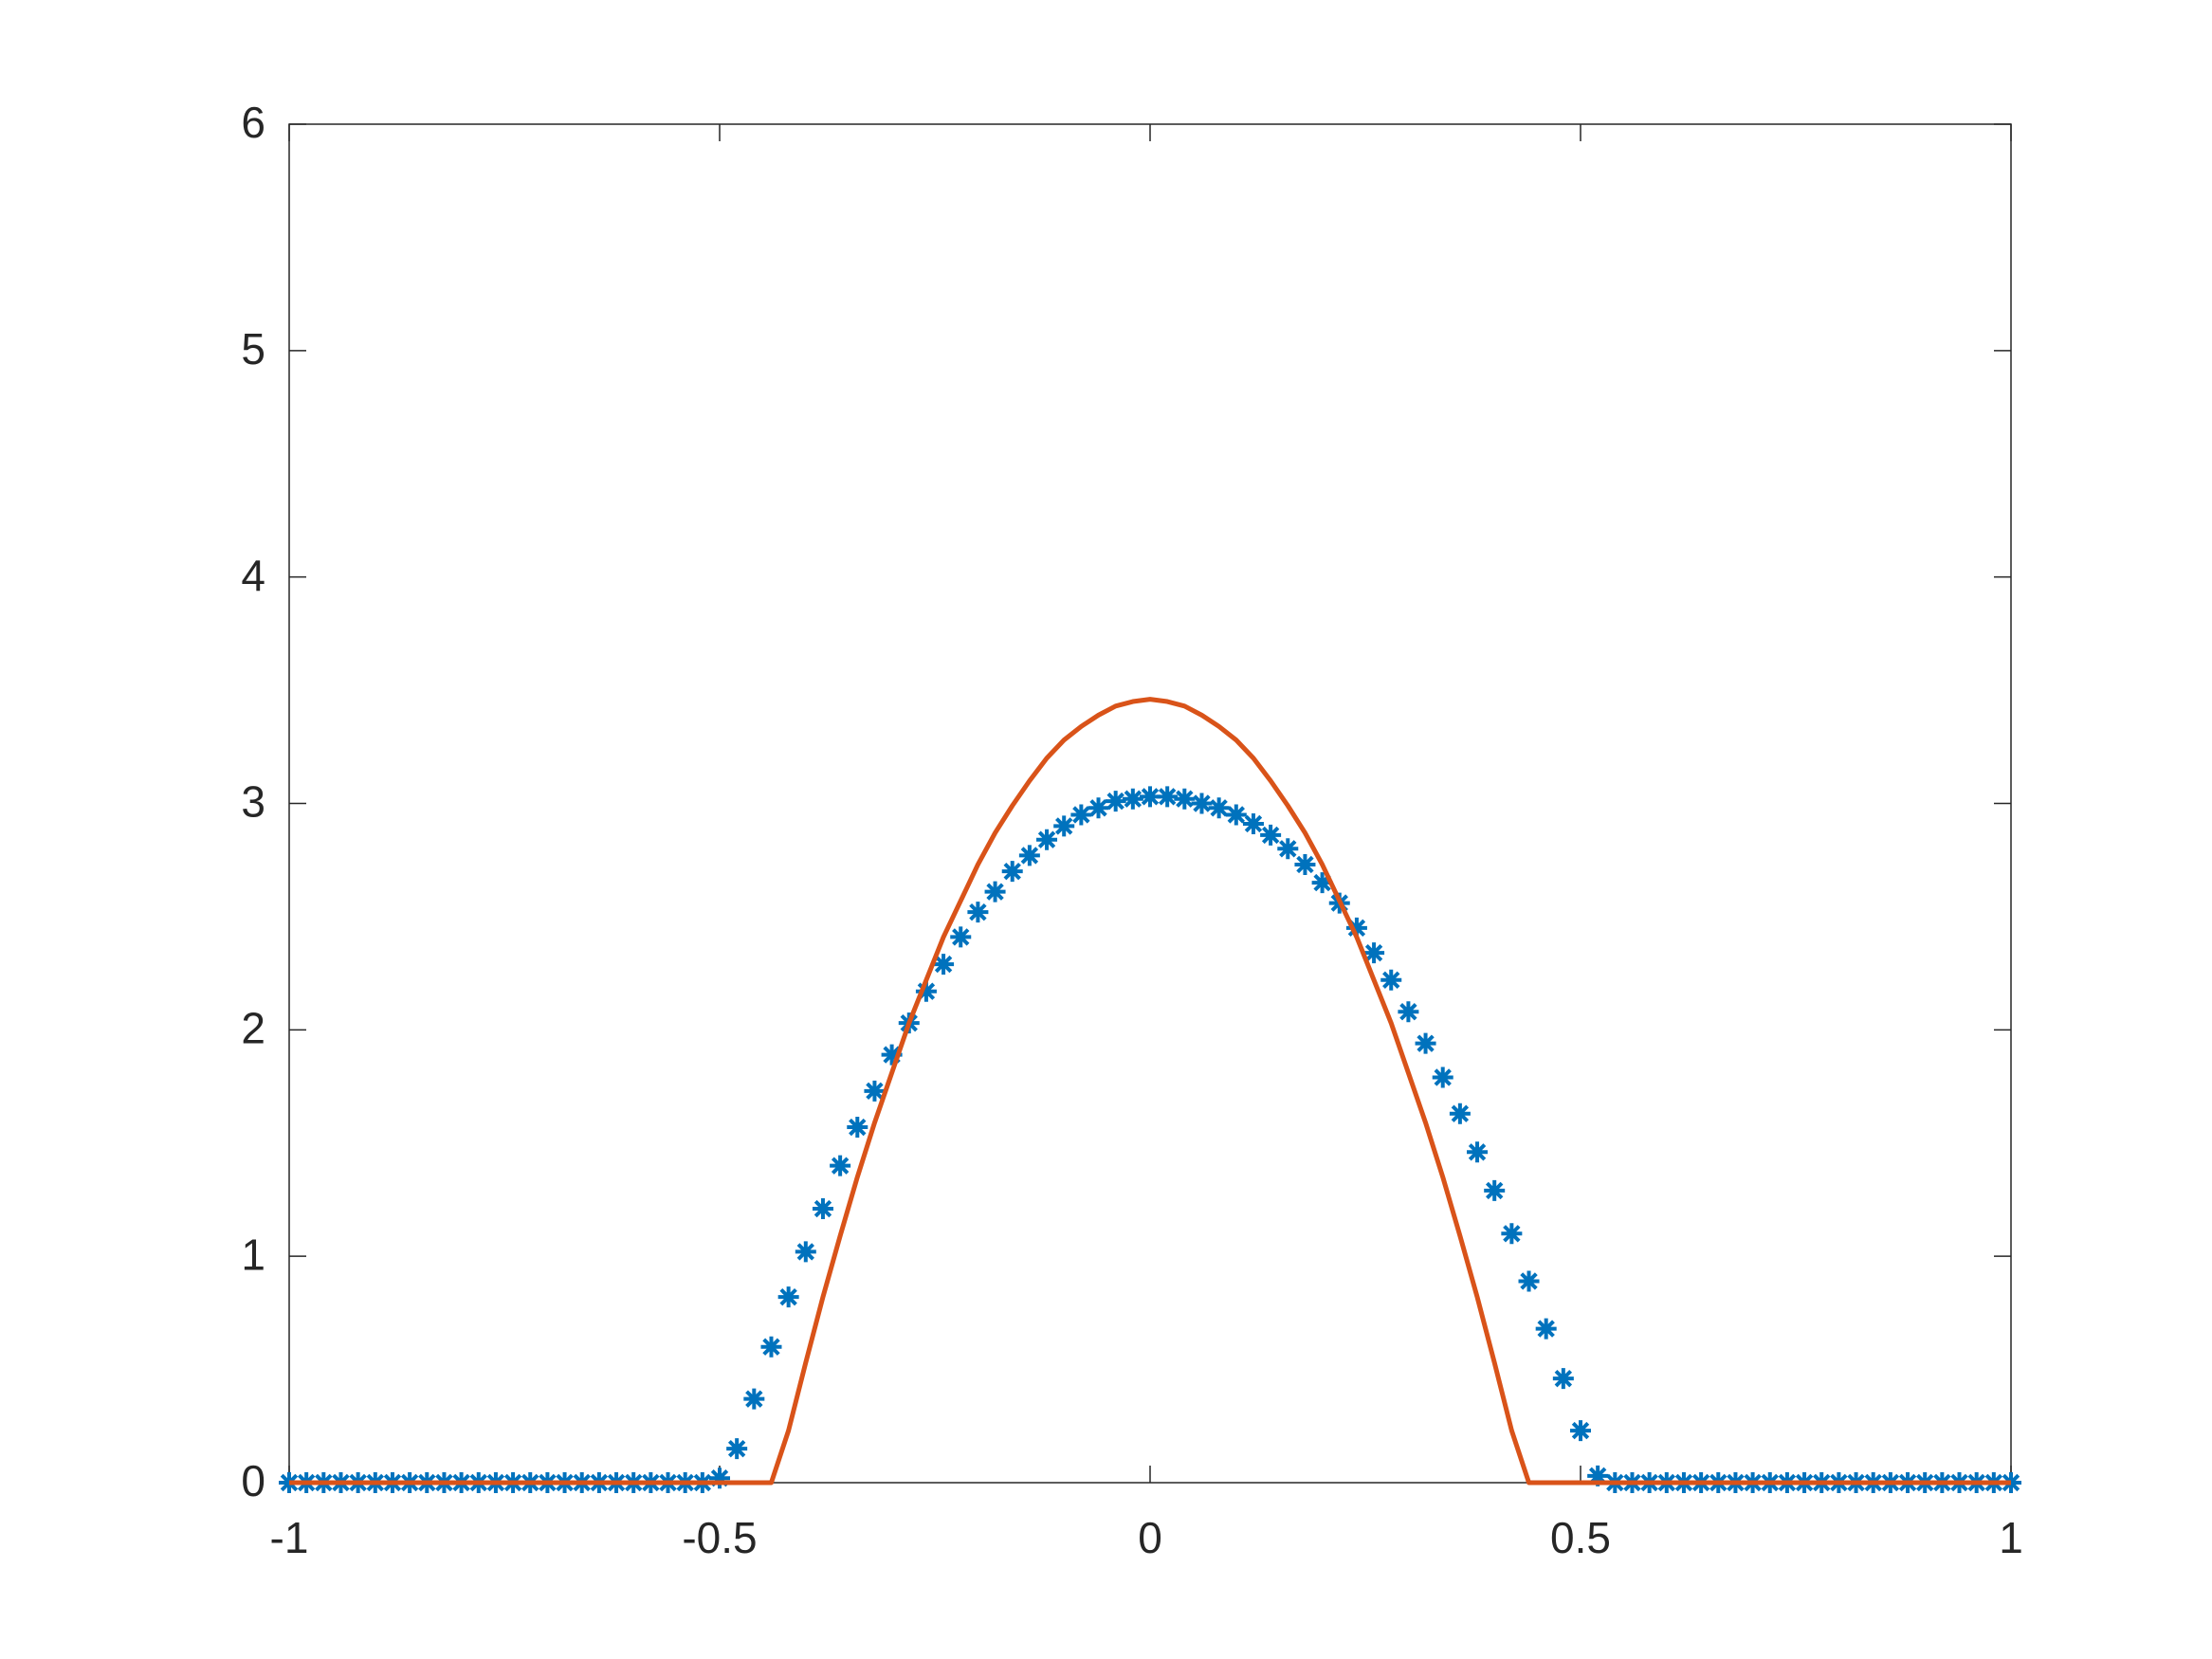 Image resolution: width=2212 pixels, height=1659 pixels. What do you see at coordinates (1150, 1537) in the screenshot?
I see `x-tick-label: 0` at bounding box center [1150, 1537].